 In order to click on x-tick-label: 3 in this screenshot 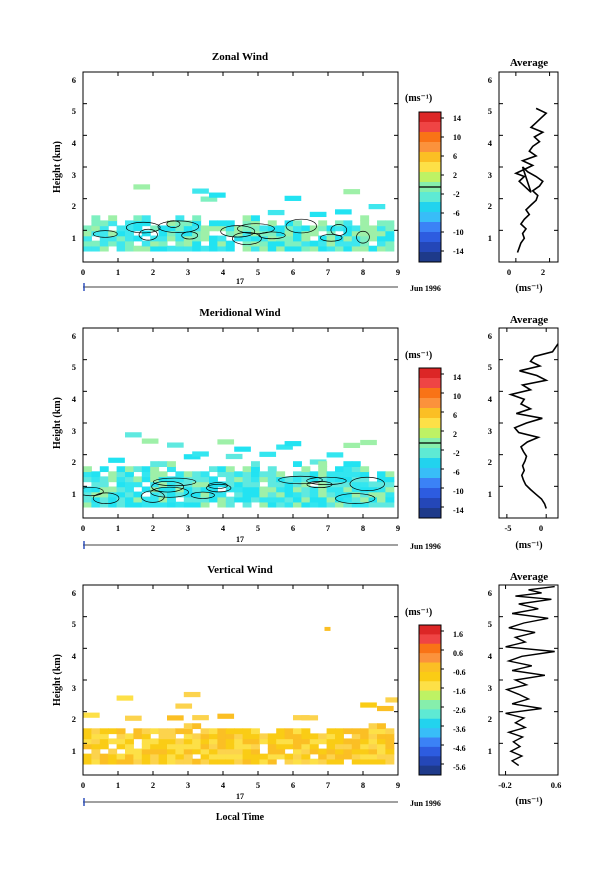, I will do `click(188, 528)`.